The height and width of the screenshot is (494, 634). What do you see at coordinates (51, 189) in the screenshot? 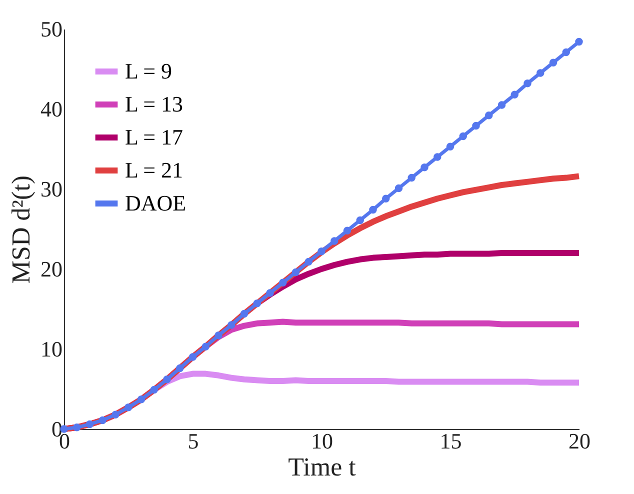
I see `y-tick-label: 30` at bounding box center [51, 189].